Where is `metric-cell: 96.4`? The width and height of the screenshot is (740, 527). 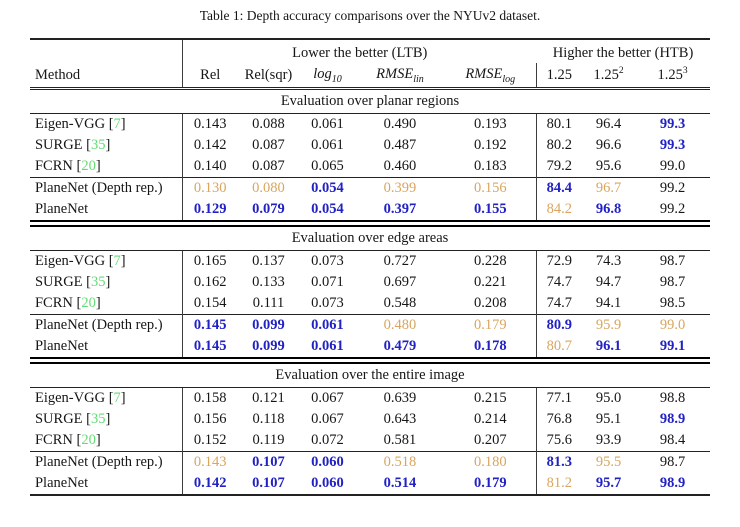 metric-cell: 96.4 is located at coordinates (608, 124).